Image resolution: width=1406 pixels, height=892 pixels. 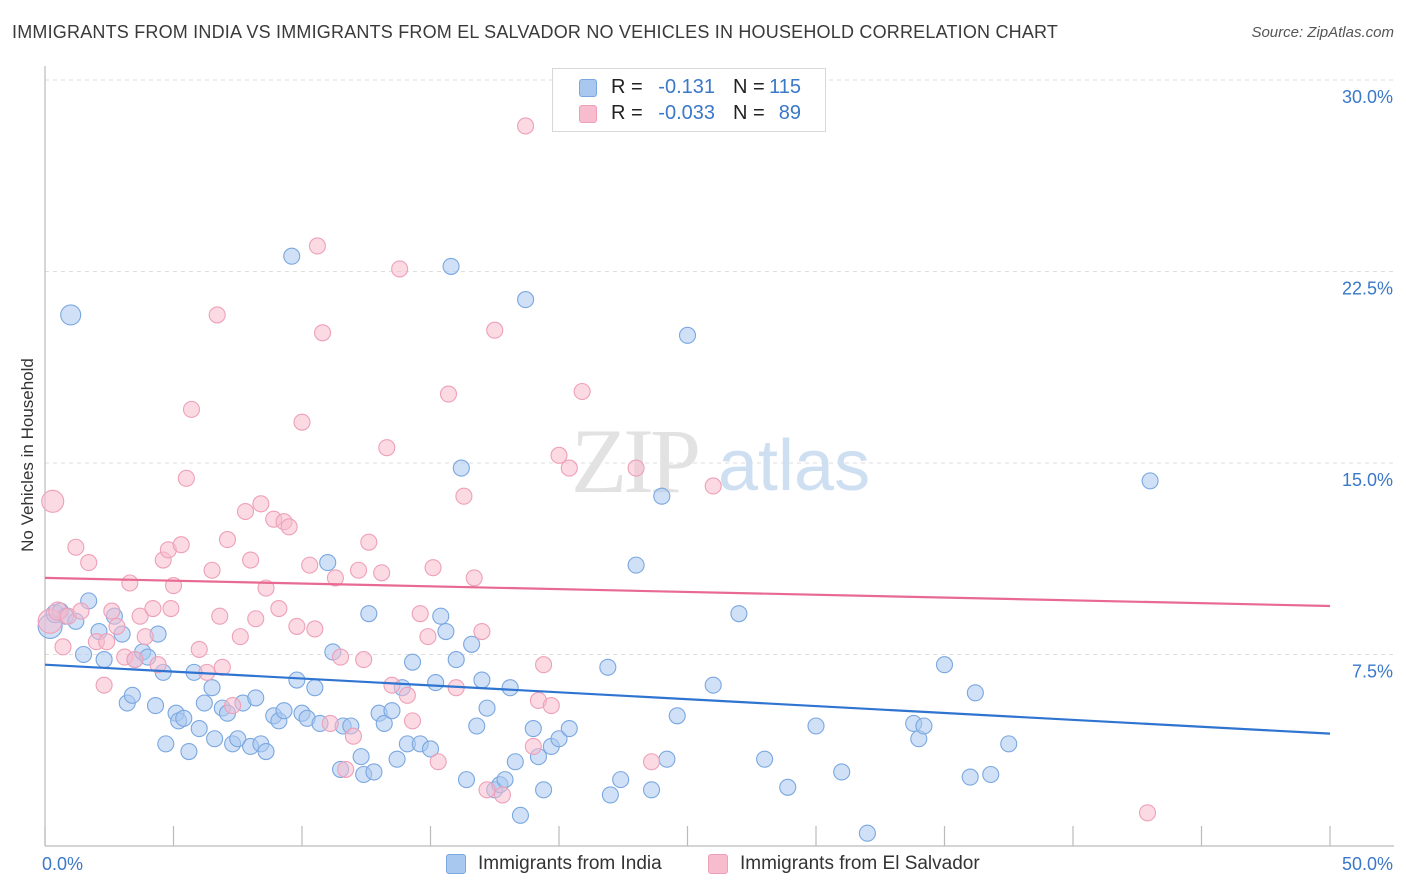 I want to click on y-tick-label: 7.5%, so click(x=1372, y=672).